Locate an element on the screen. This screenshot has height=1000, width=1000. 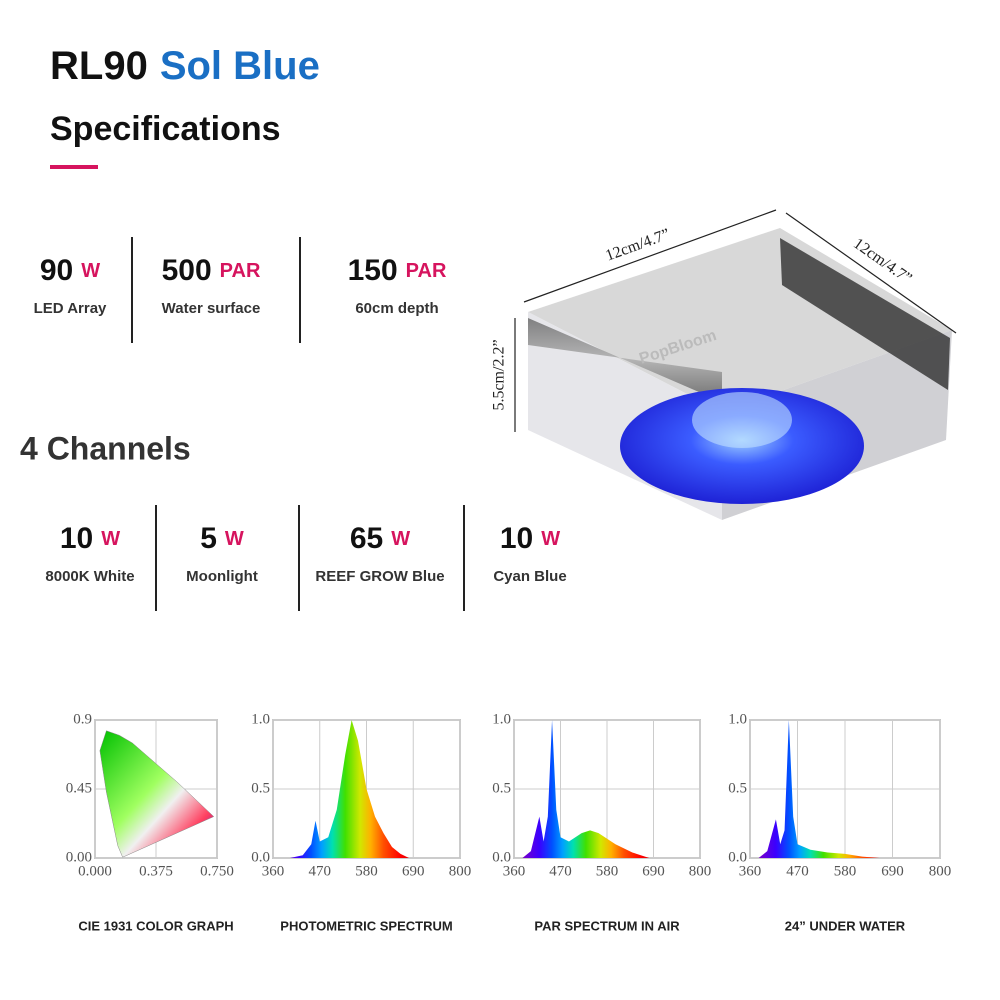
channels-title: 4 Channels is located at coordinates (105, 448).